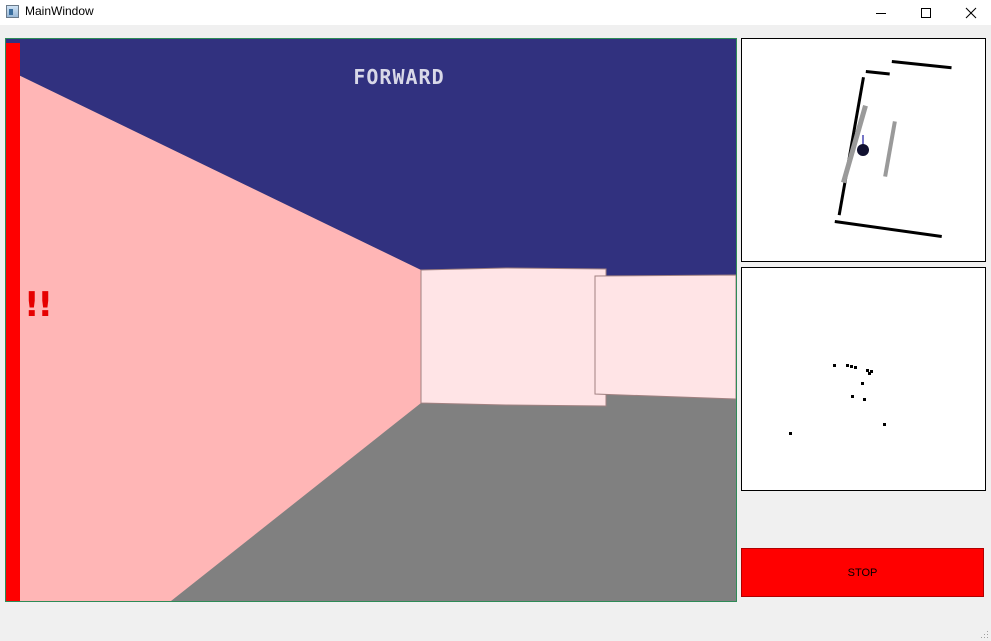 The image size is (991, 641). Describe the element at coordinates (862, 572) in the screenshot. I see `stop-button: STOP` at that location.